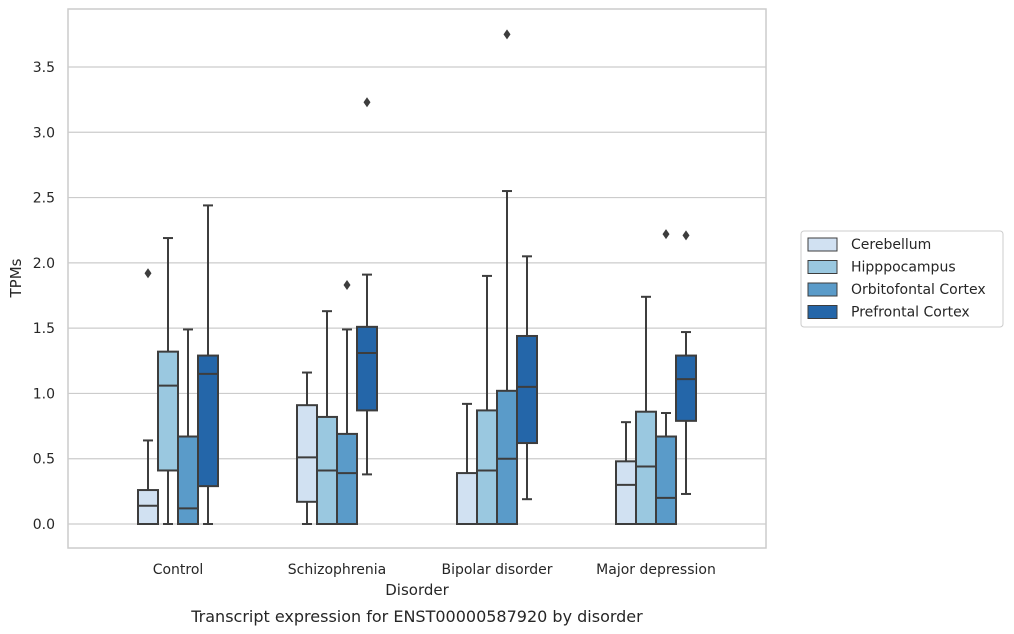  I want to click on y-tick-label: 0.0, so click(44, 525).